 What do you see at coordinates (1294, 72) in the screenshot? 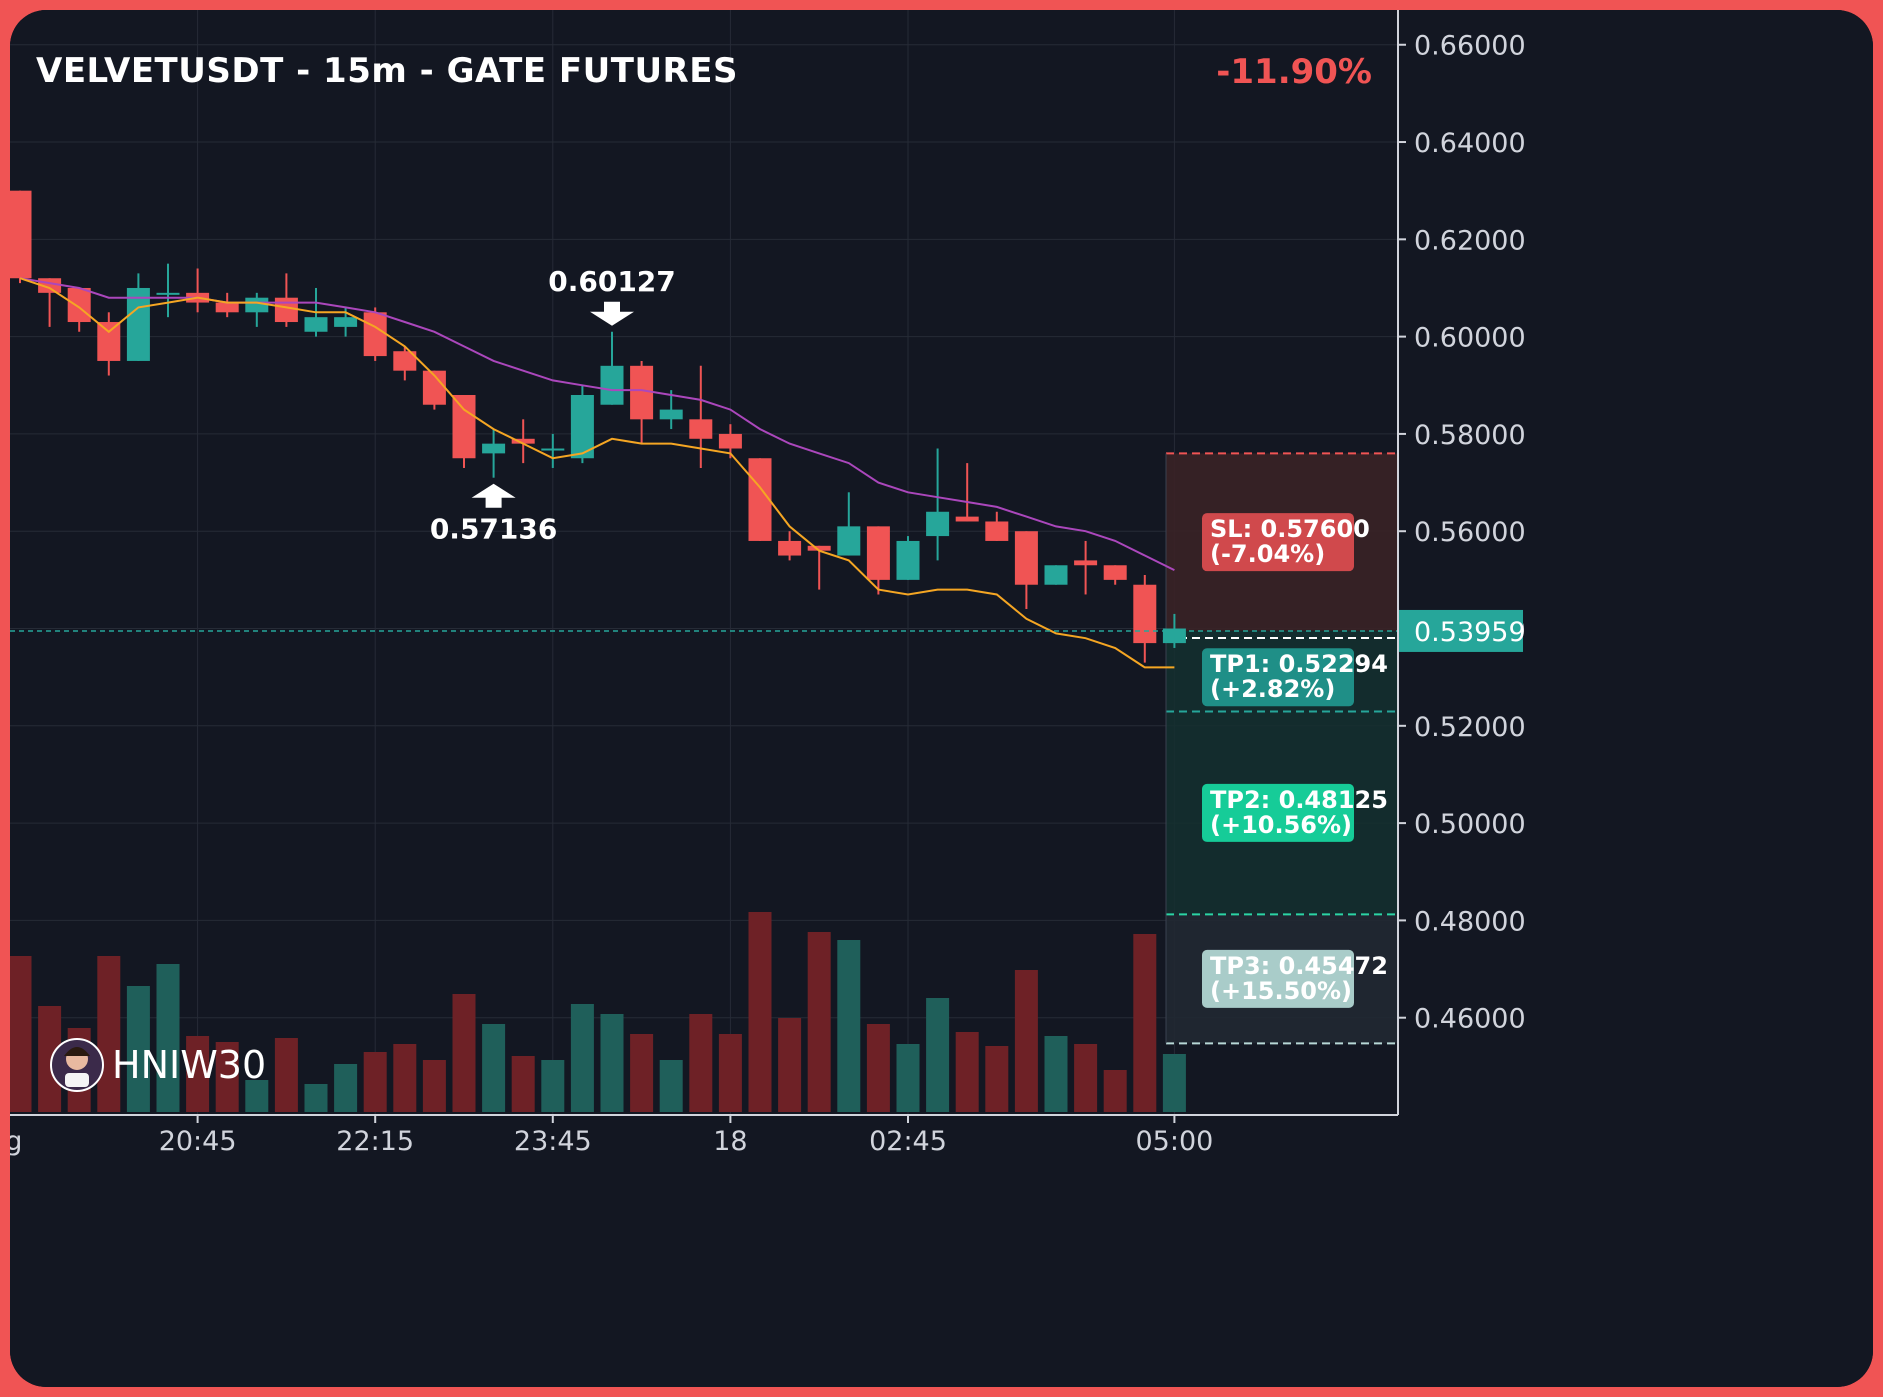
I see `percent-change: -11.90%` at bounding box center [1294, 72].